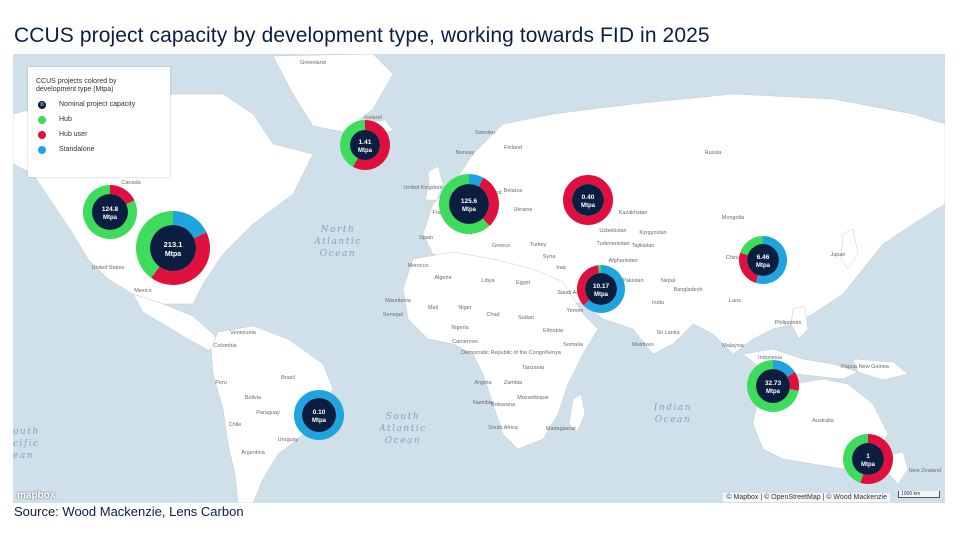 This screenshot has width=960, height=540. Describe the element at coordinates (633, 213) in the screenshot. I see `country-label-64: Kazakhstan` at that location.